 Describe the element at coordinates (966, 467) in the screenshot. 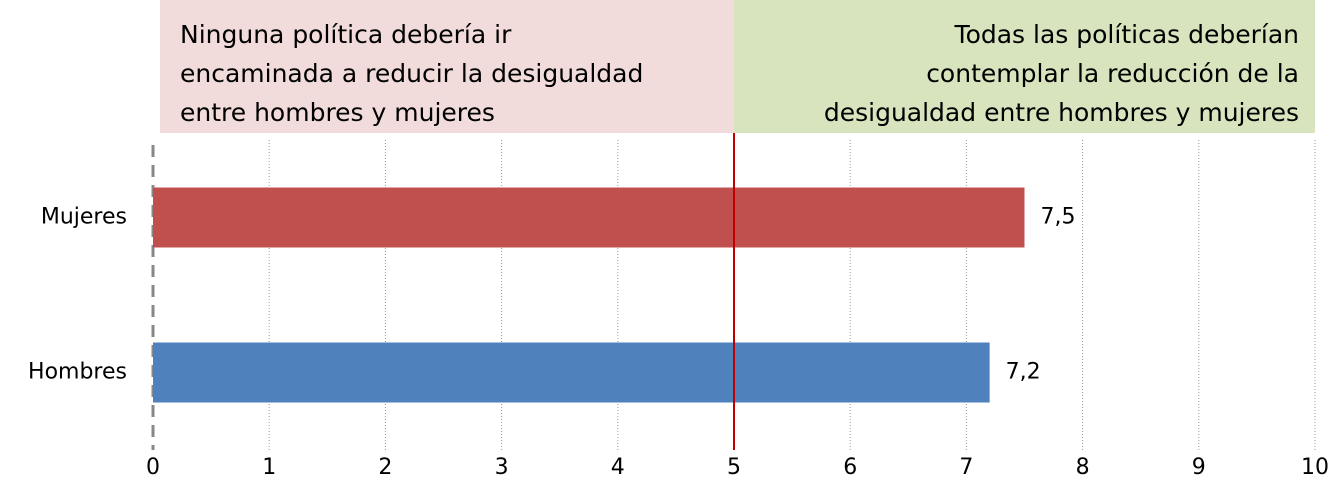

I see `x-tick-label: 7` at that location.